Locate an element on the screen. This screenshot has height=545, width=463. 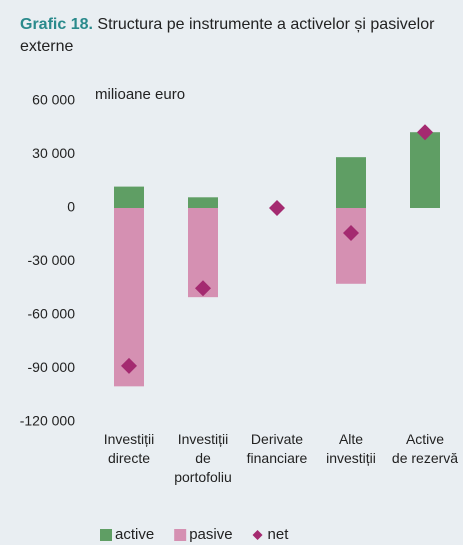
y-tick-label: 60 000 is located at coordinates (53, 100).